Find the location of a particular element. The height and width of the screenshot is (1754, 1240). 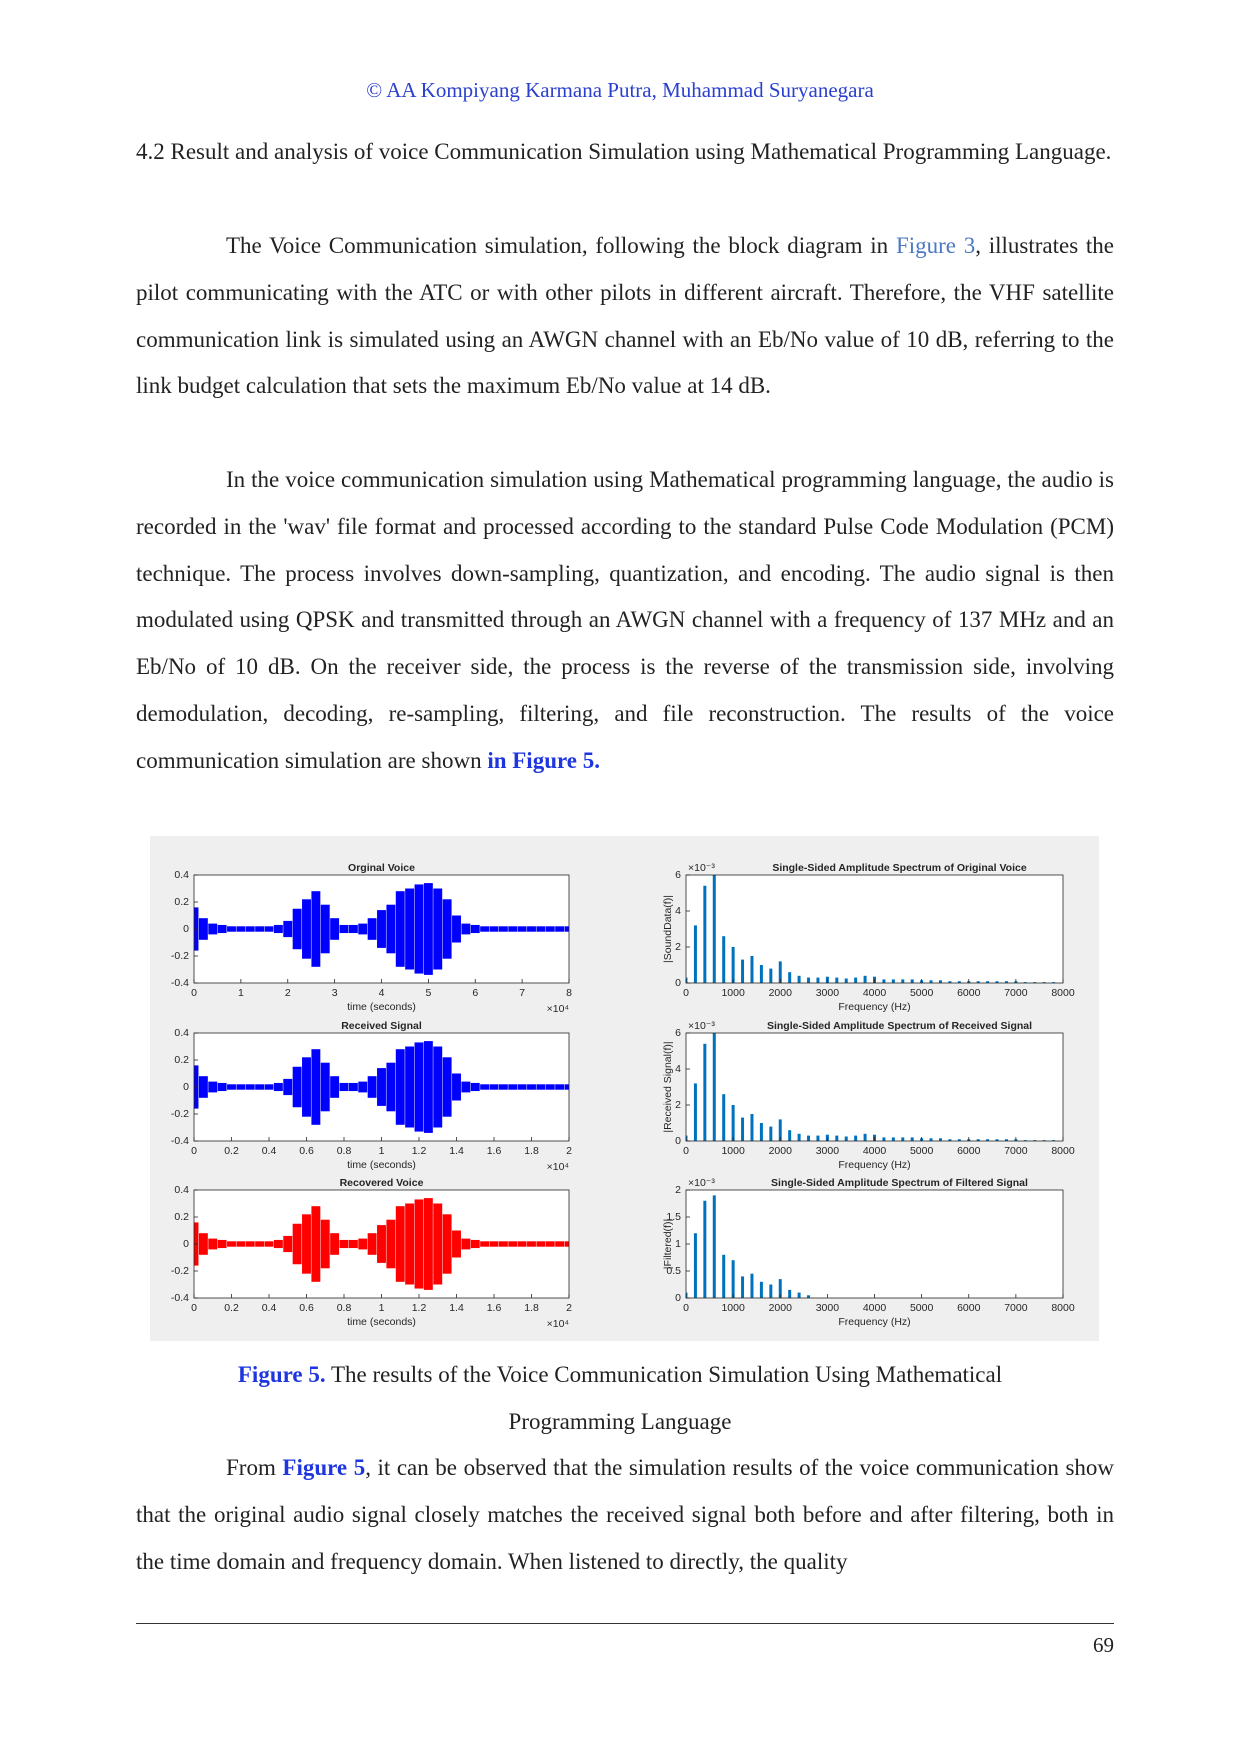

x-tick-label: 4 is located at coordinates (382, 993).